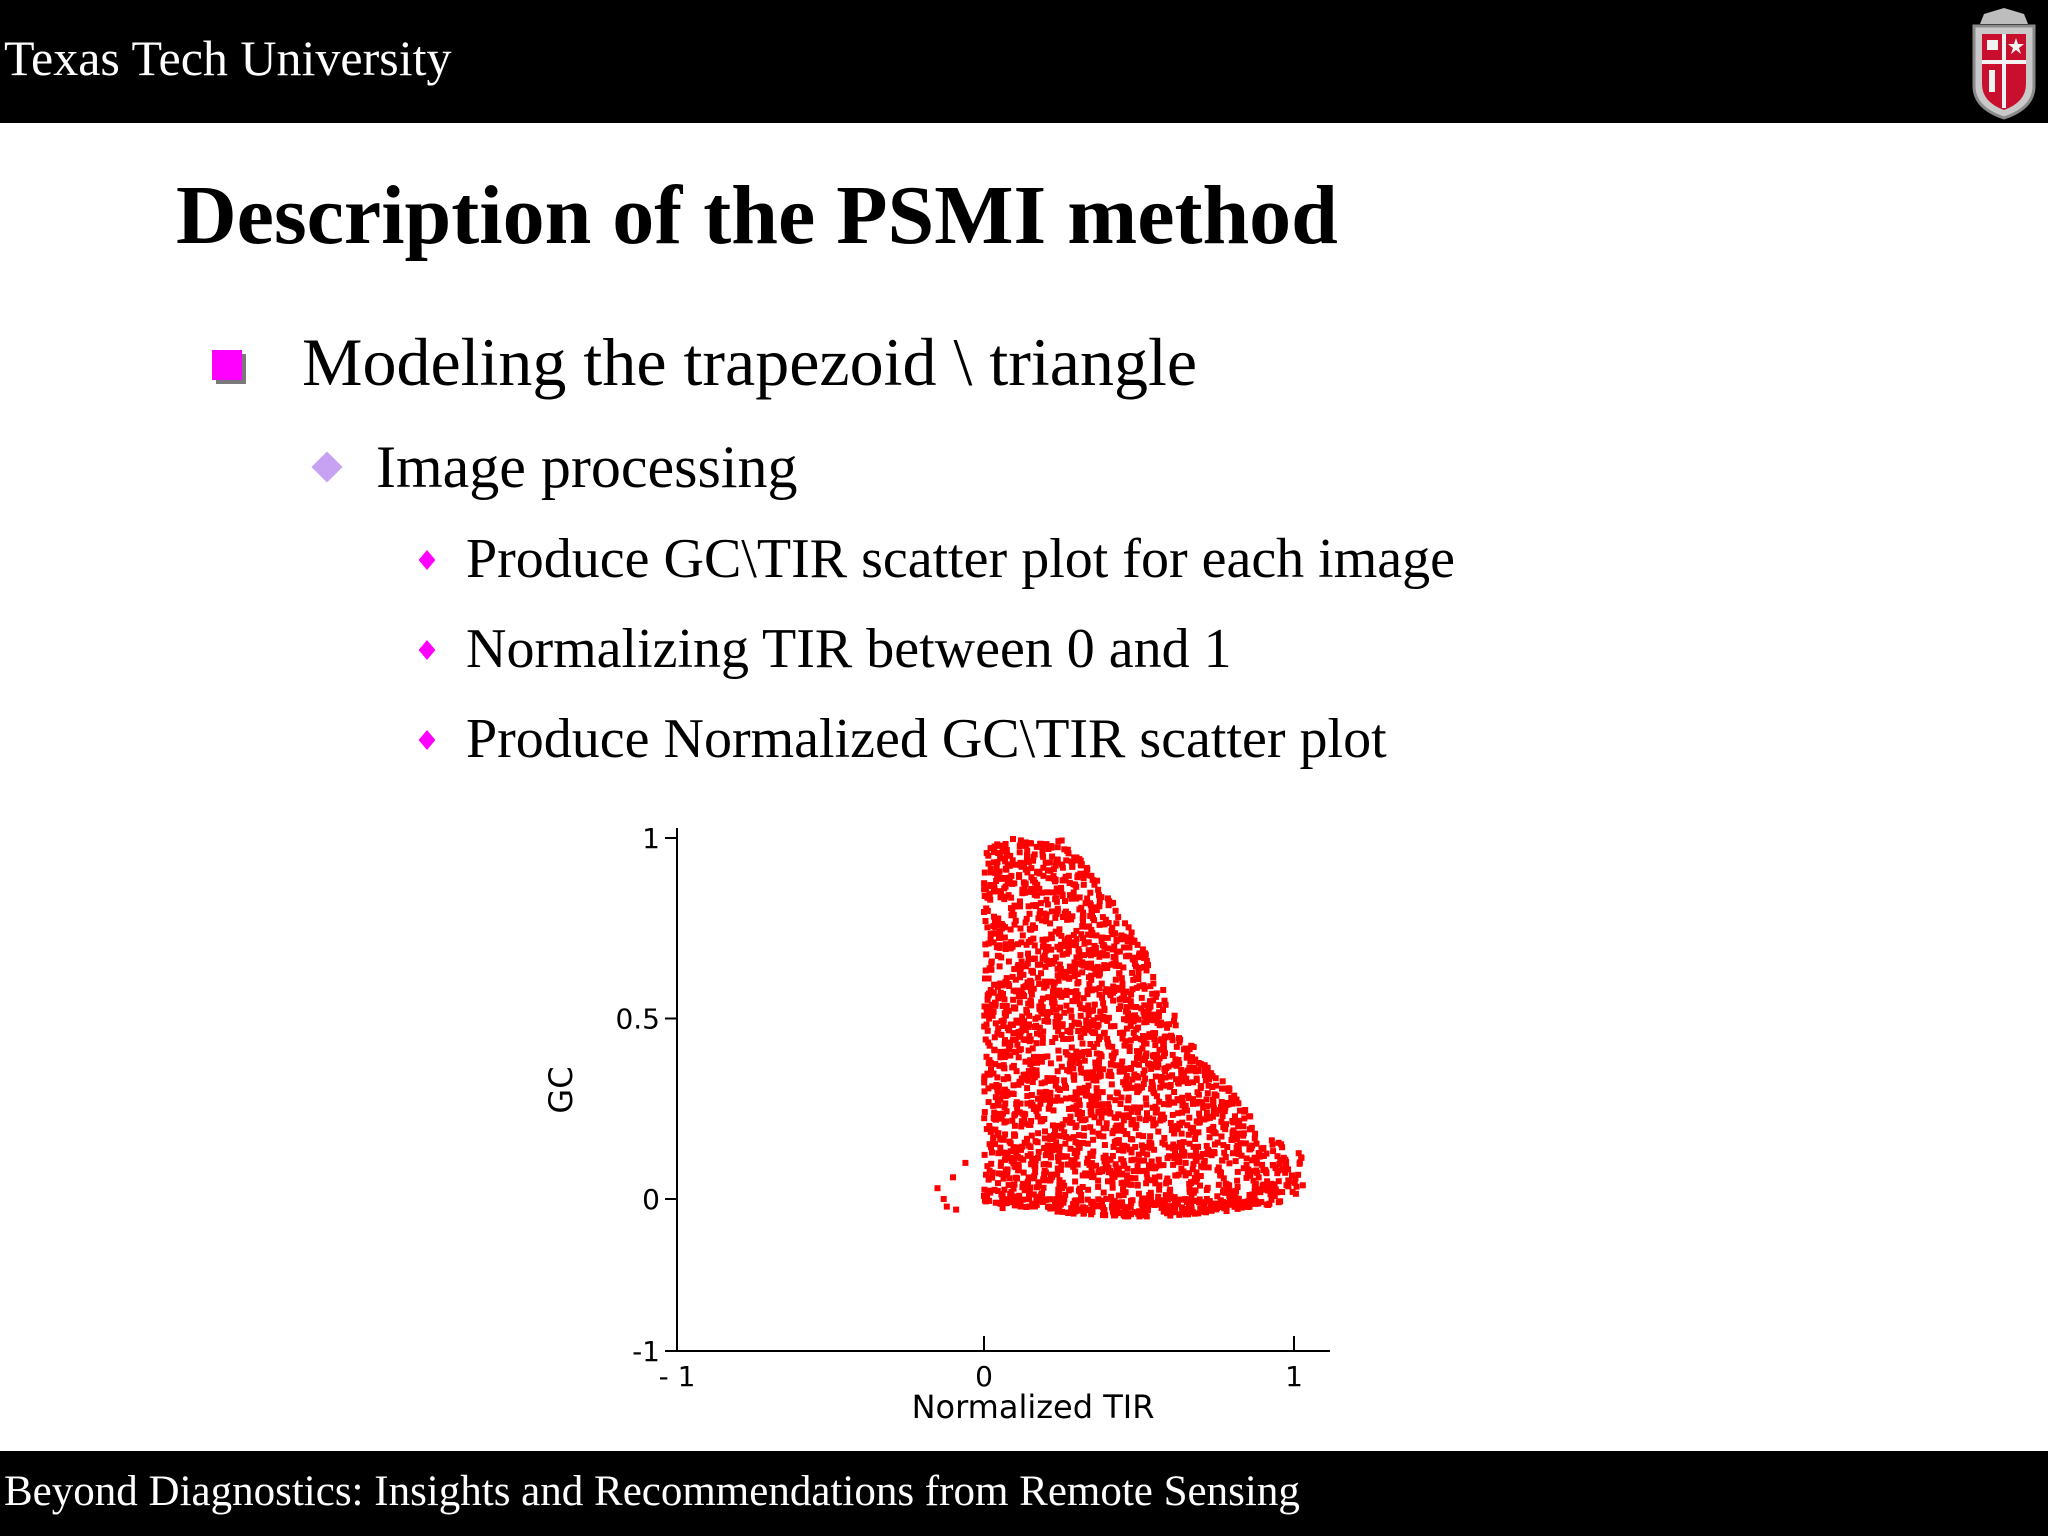 This screenshot has height=1536, width=2048. Describe the element at coordinates (677, 1376) in the screenshot. I see `x-tick-label: - 1` at that location.